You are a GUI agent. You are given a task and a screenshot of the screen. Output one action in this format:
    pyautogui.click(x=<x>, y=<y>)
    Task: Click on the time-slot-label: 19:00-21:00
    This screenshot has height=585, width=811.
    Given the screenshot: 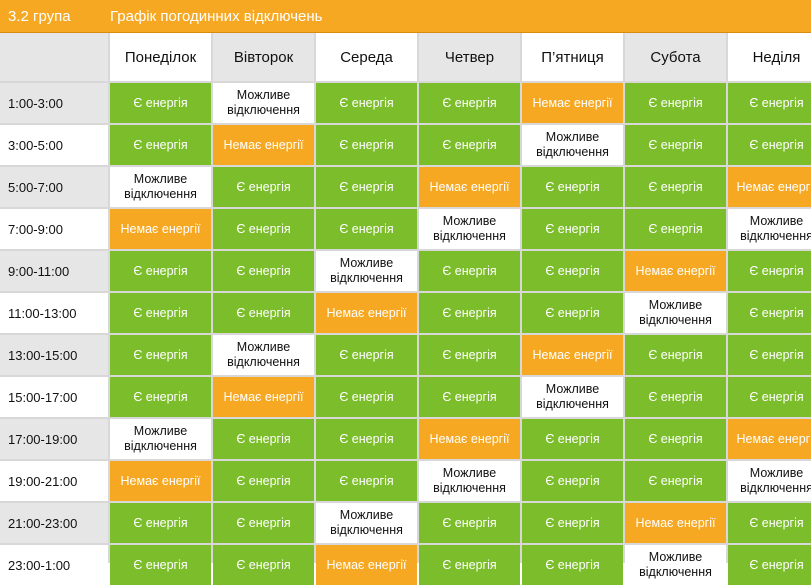 What is the action you would take?
    pyautogui.click(x=54, y=481)
    